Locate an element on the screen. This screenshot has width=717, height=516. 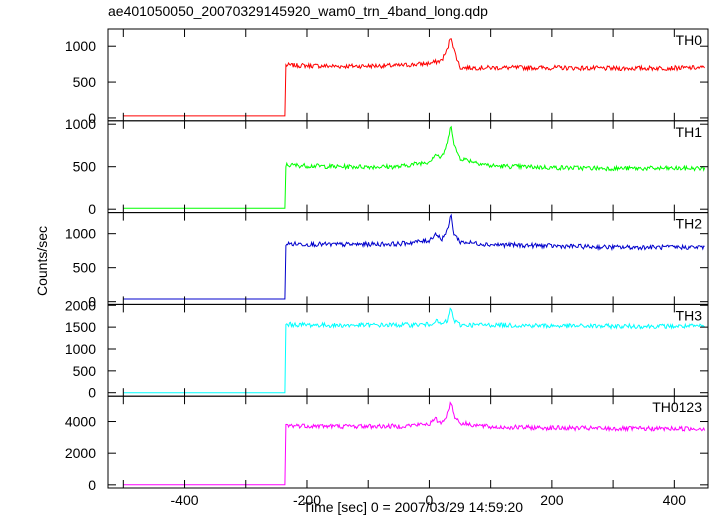
x-tick-label: -200 is located at coordinates (307, 500).